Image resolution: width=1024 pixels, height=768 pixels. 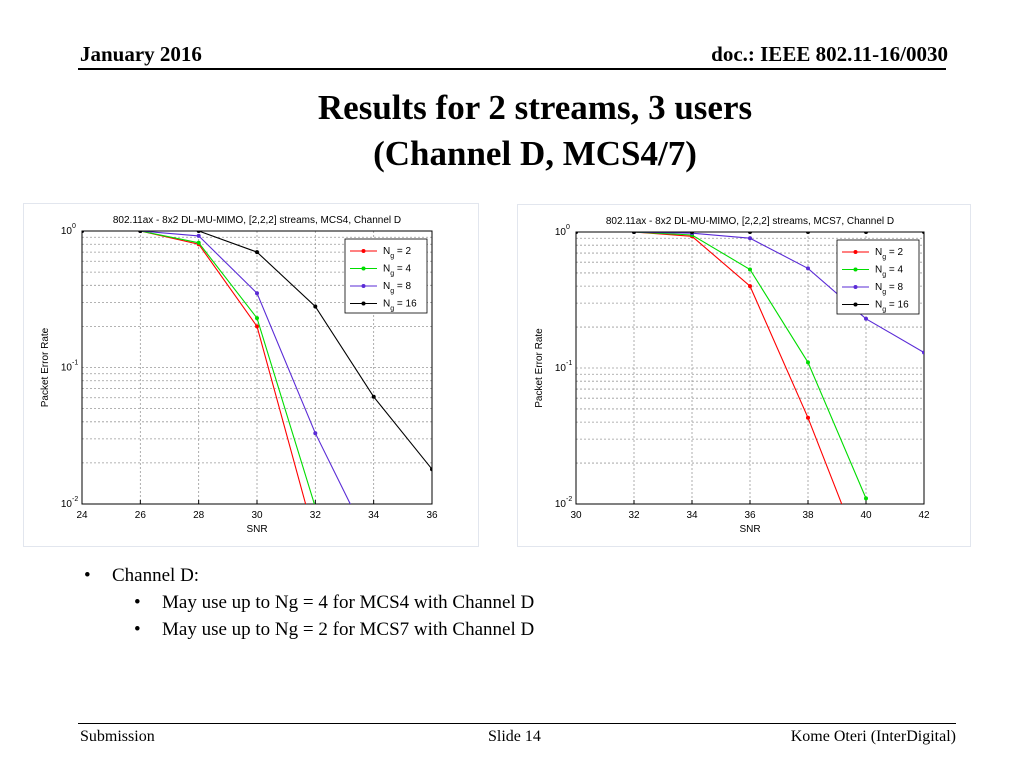 What do you see at coordinates (535, 107) in the screenshot?
I see `slide-title-line1: Results for 2 streams, 3 users` at bounding box center [535, 107].